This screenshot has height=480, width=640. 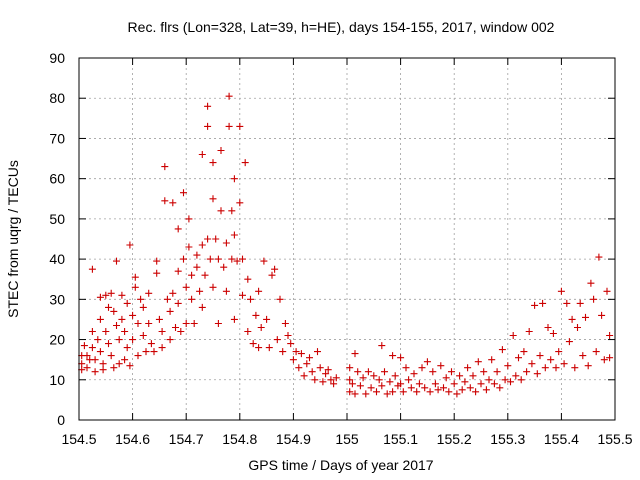 I want to click on x-tick-label: 155, so click(x=347, y=439).